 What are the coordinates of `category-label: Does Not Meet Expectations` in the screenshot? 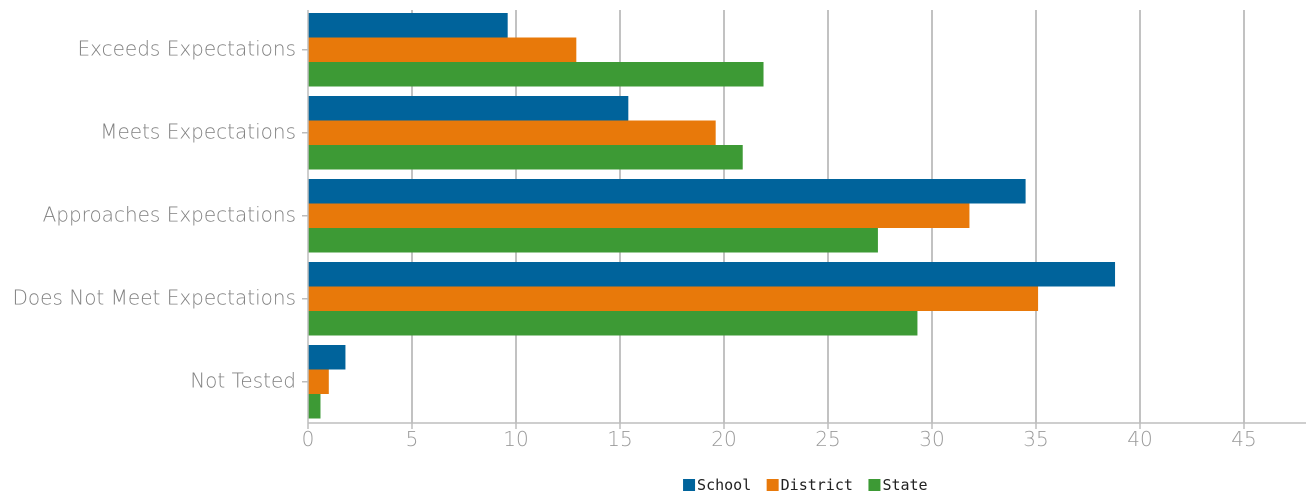 It's located at (154, 297).